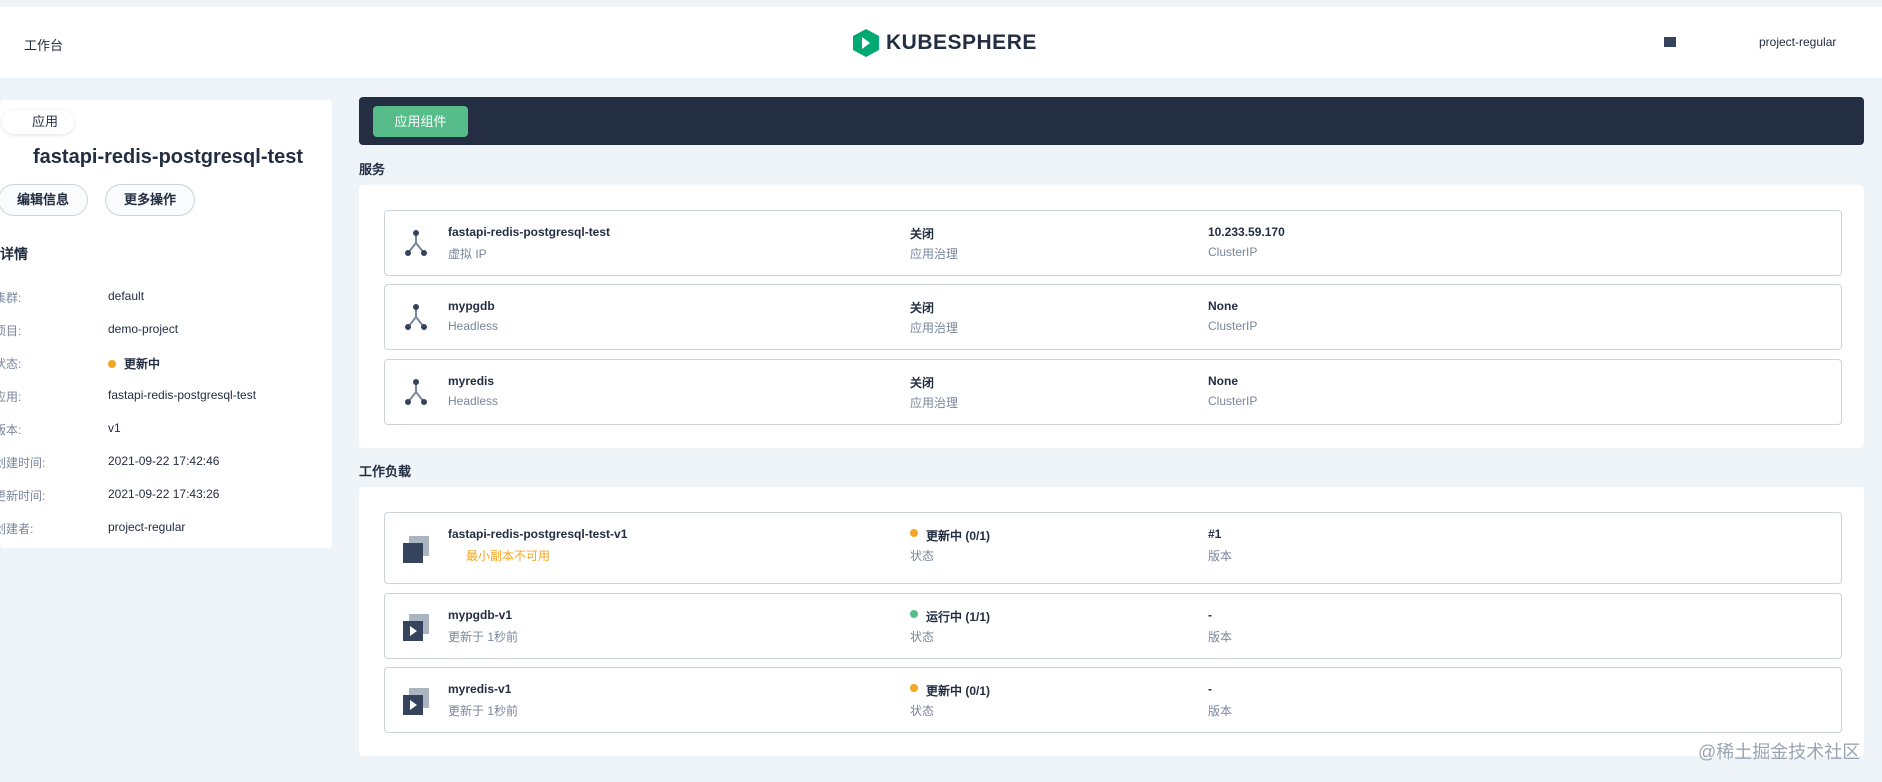 The height and width of the screenshot is (782, 1882). What do you see at coordinates (508, 556) in the screenshot?
I see `workload-sub: 最小副本不可用` at bounding box center [508, 556].